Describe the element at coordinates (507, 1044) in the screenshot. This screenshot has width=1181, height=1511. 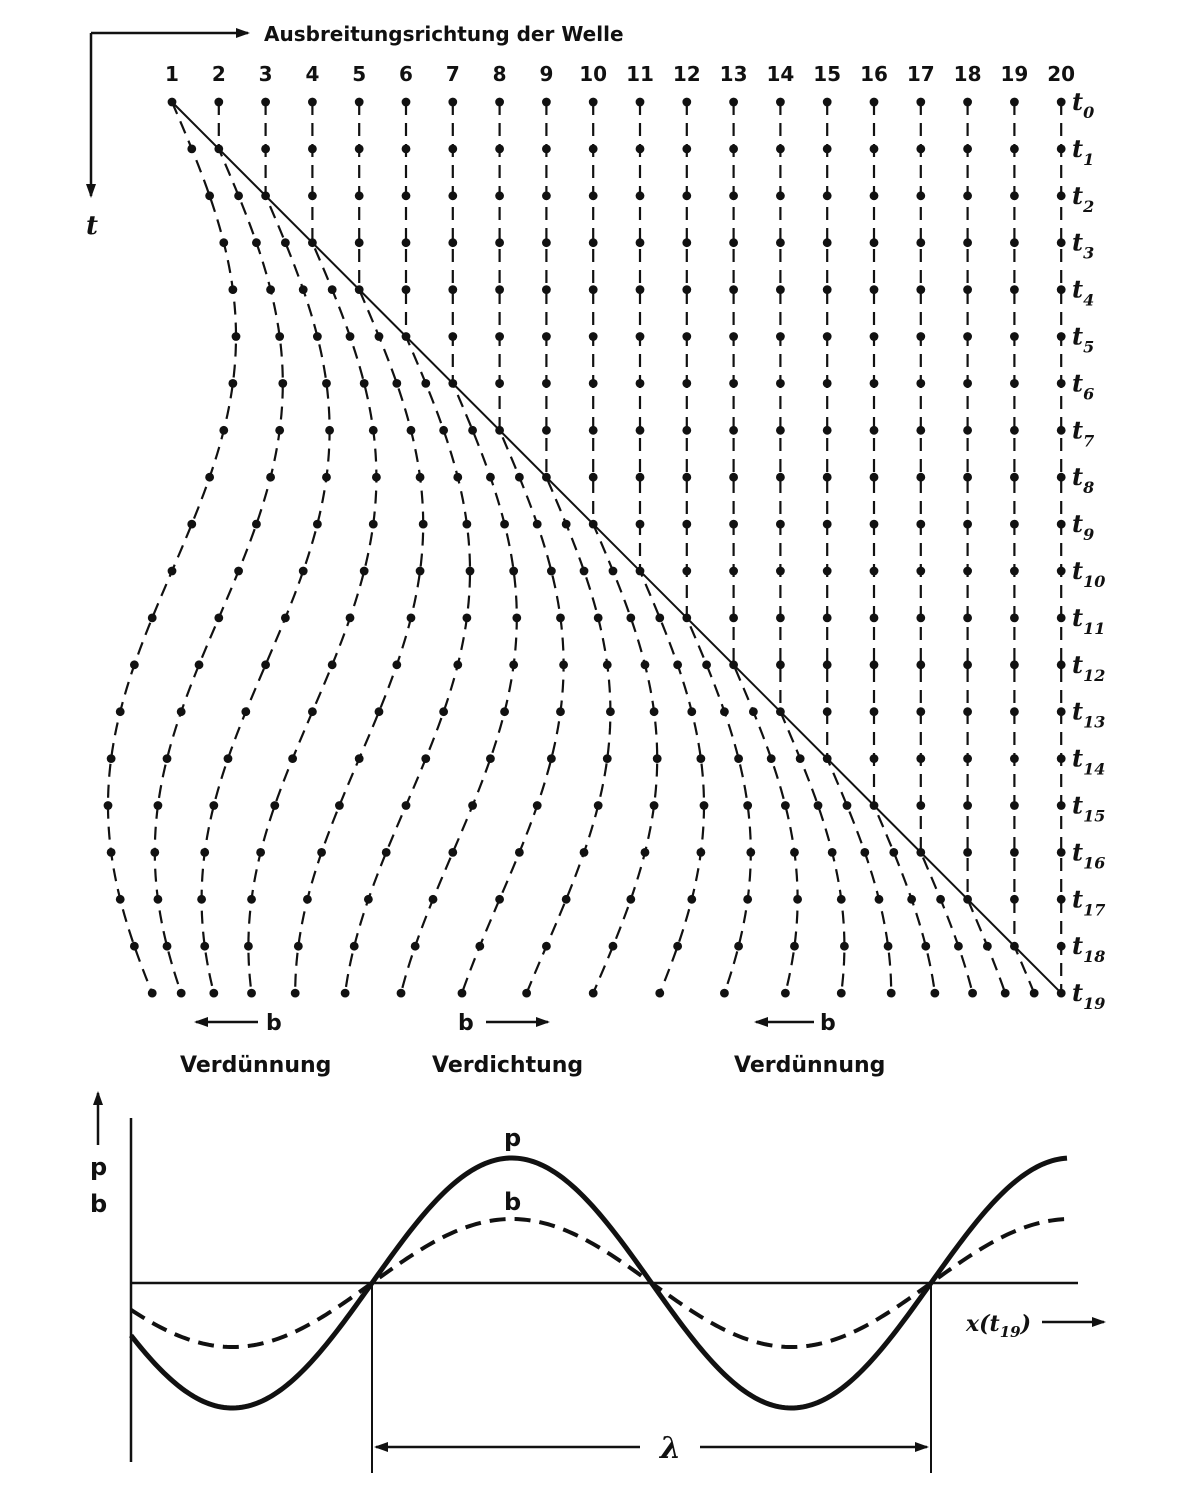
I see `zone-compression: b Verdichtung` at that location.